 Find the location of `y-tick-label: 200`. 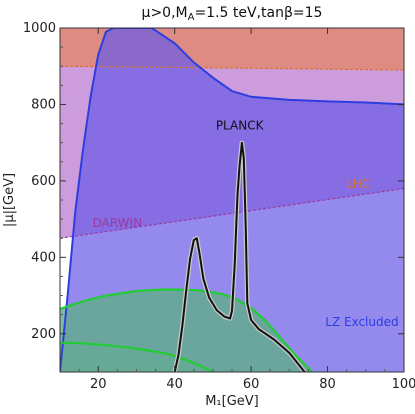

y-tick-label: 200 is located at coordinates (43, 334).